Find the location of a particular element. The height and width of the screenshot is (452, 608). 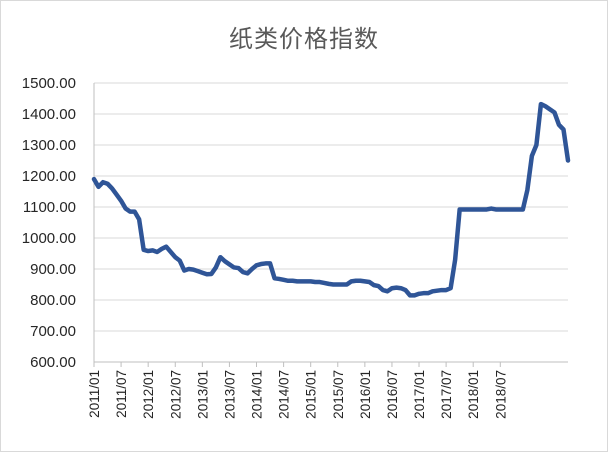

y-tick-label: 1200.00 is located at coordinates (49, 176).